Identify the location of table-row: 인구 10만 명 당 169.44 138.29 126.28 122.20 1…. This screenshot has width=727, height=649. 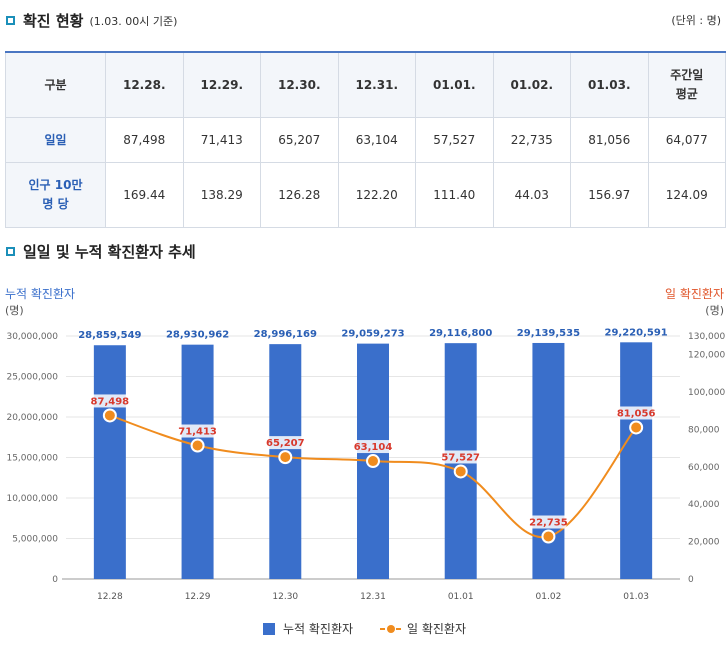
(365, 195).